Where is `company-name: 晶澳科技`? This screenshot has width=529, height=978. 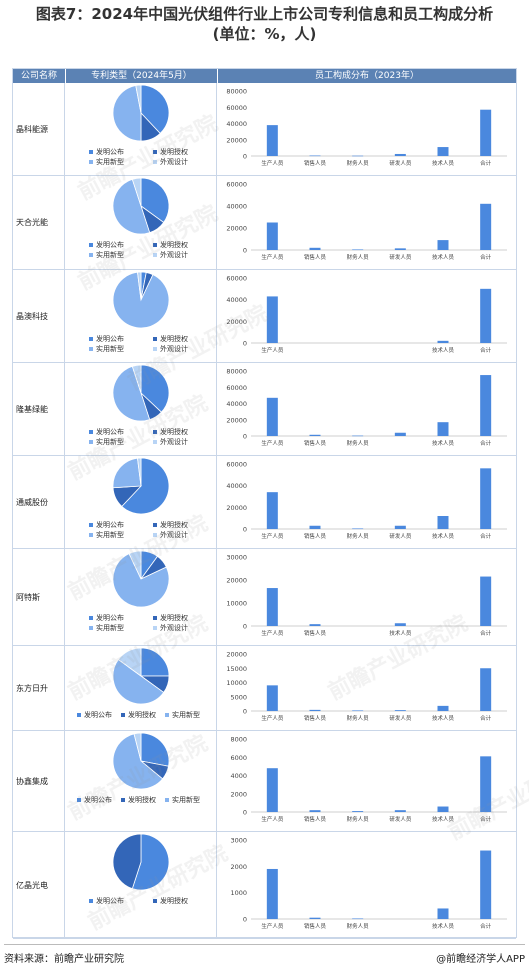 company-name: 晶澳科技 is located at coordinates (32, 316).